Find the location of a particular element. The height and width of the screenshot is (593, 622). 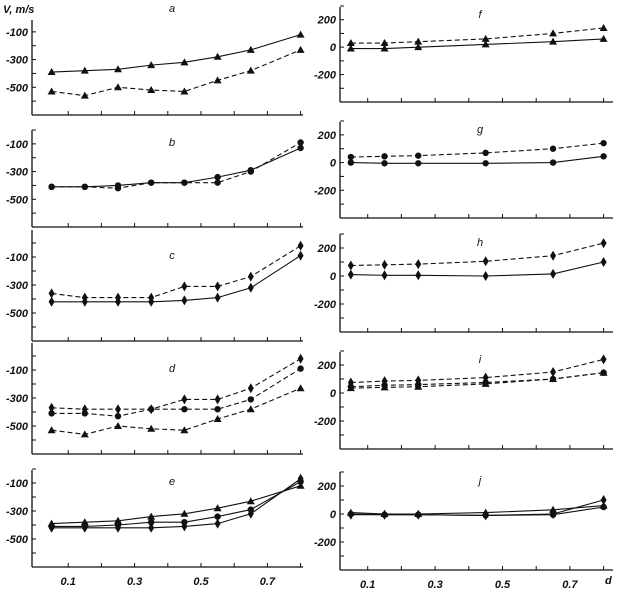

panel-label: f is located at coordinates (480, 15).